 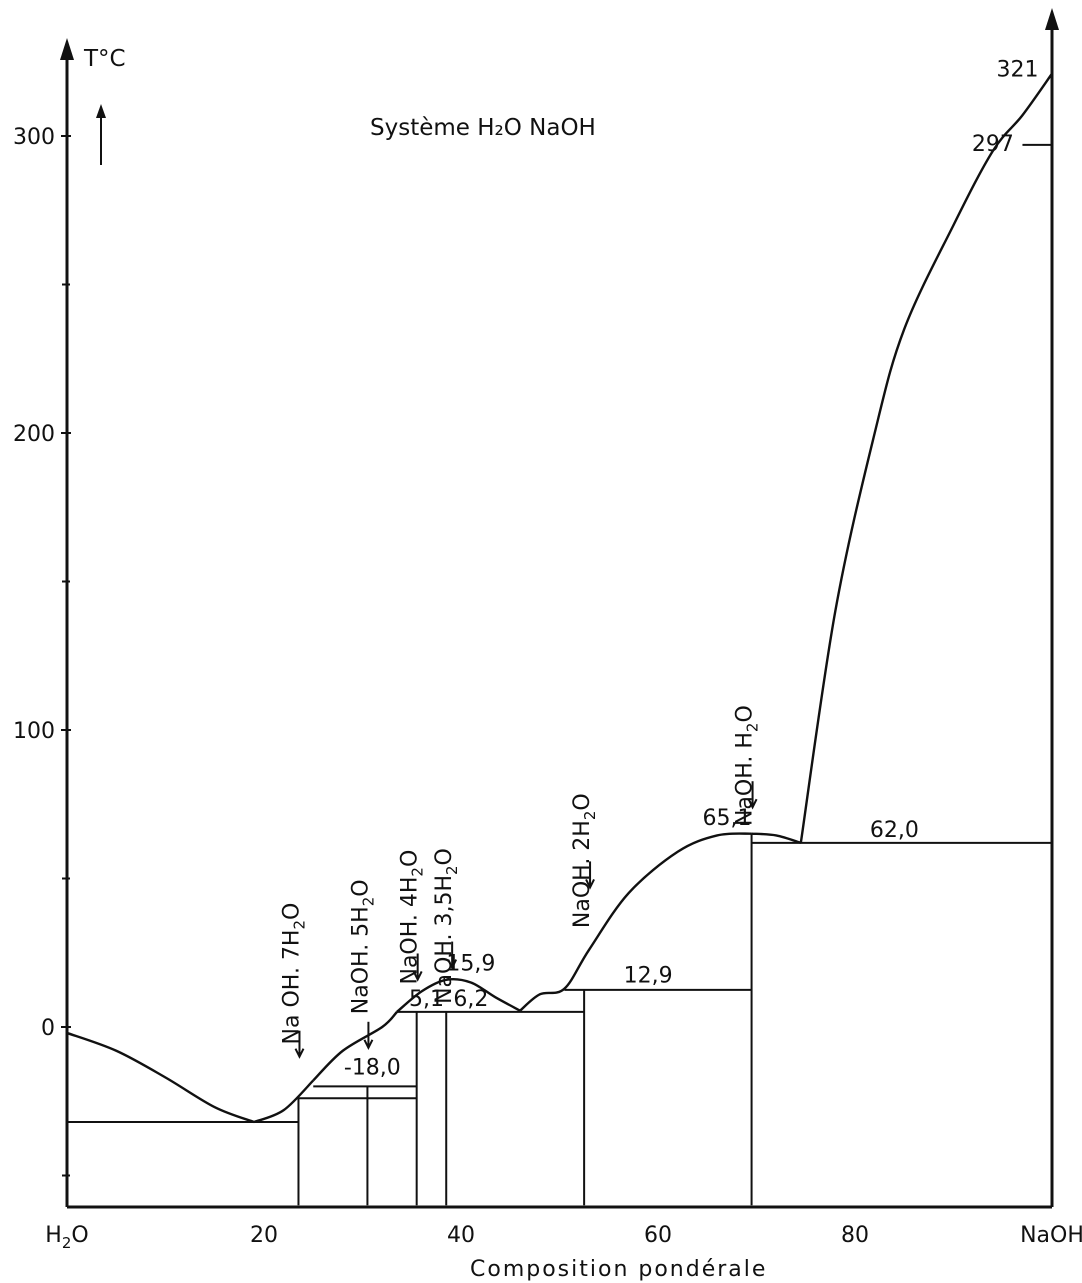 What do you see at coordinates (34, 434) in the screenshot?
I see `y-tick-label: 200` at bounding box center [34, 434].